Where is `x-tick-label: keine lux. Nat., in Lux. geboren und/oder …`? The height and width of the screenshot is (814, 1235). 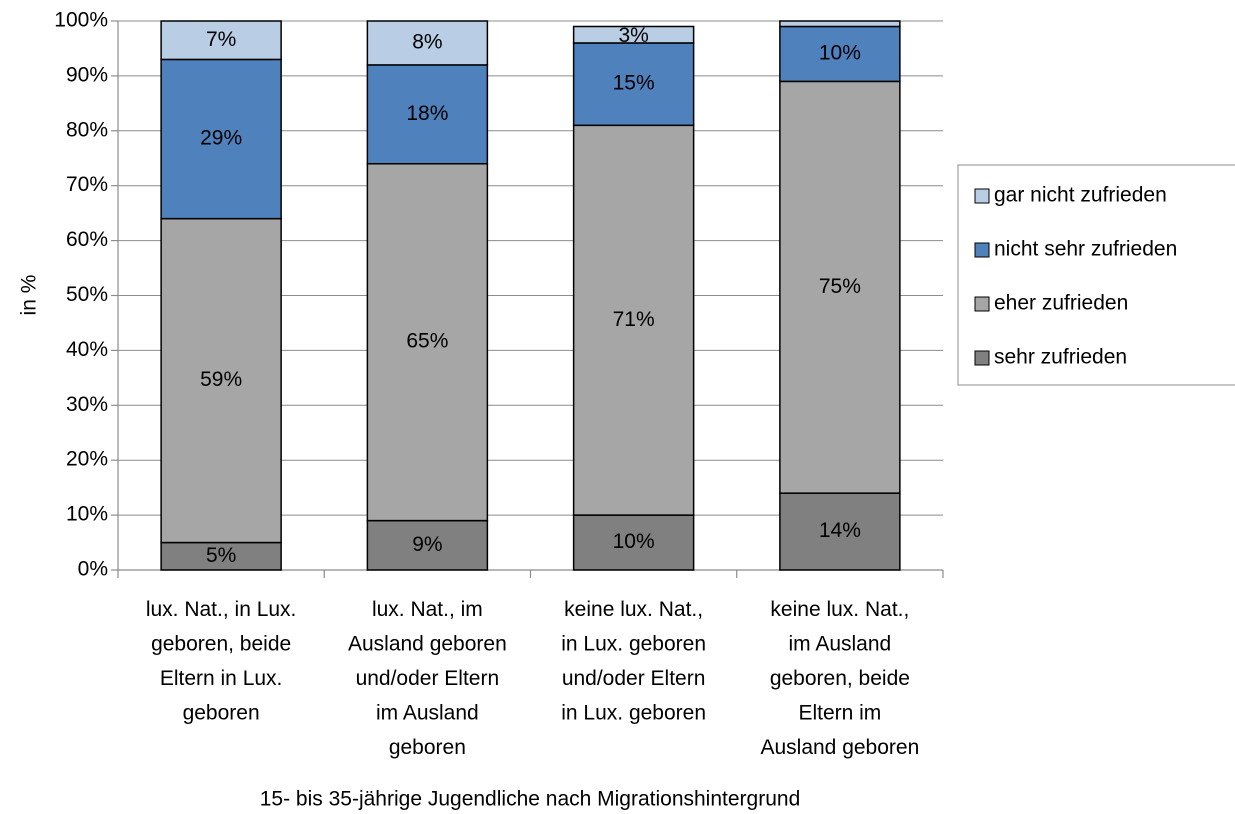 x-tick-label: keine lux. Nat., in Lux. geboren und/oder … is located at coordinates (633, 661).